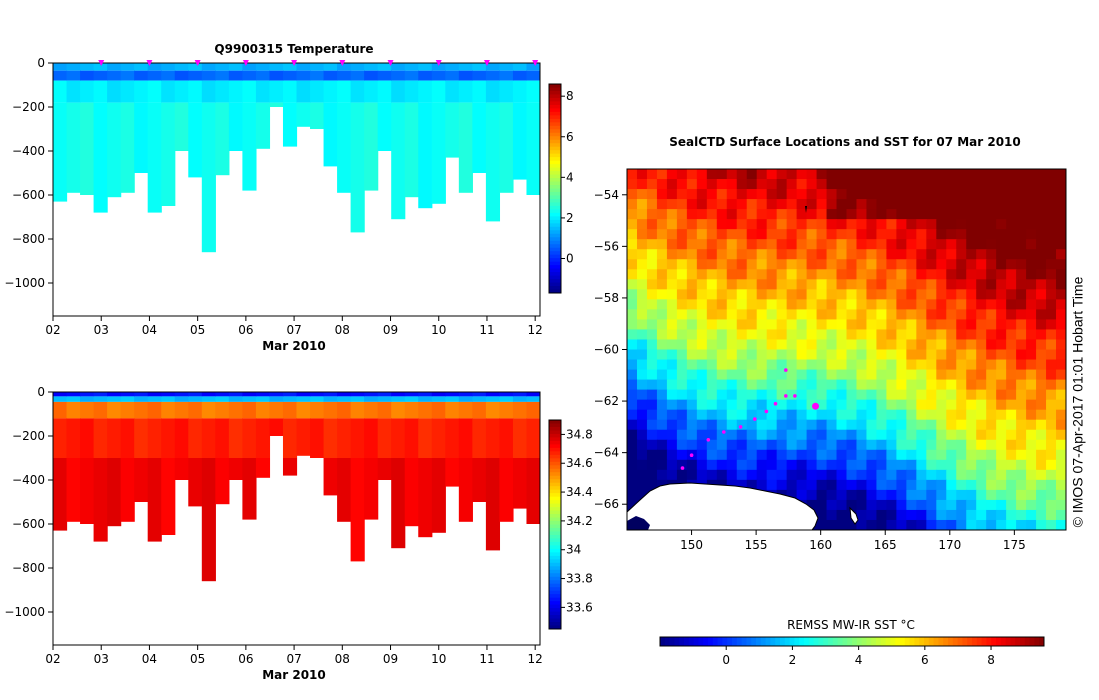  What do you see at coordinates (726, 660) in the screenshot?
I see `sst-colorbar-tick-label: 0` at bounding box center [726, 660].